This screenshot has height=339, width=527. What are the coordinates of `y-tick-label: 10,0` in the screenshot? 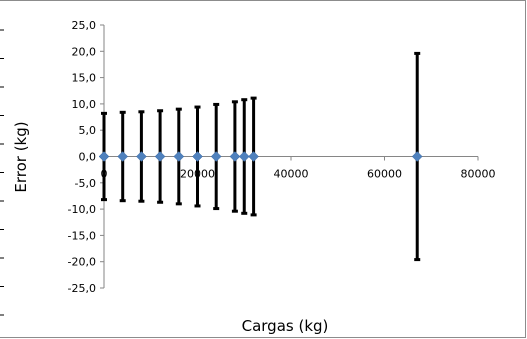 It's located at (84, 104).